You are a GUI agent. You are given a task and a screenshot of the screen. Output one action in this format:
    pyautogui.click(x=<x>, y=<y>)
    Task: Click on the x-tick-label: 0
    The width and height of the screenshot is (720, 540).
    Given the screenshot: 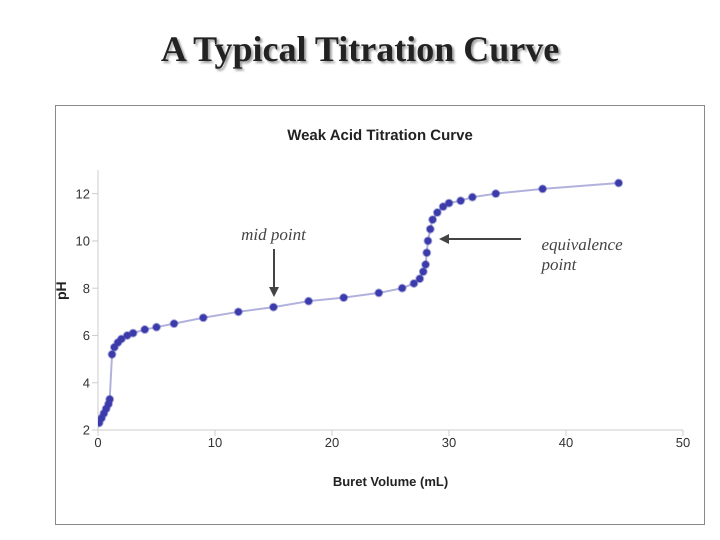 What is the action you would take?
    pyautogui.click(x=98, y=442)
    